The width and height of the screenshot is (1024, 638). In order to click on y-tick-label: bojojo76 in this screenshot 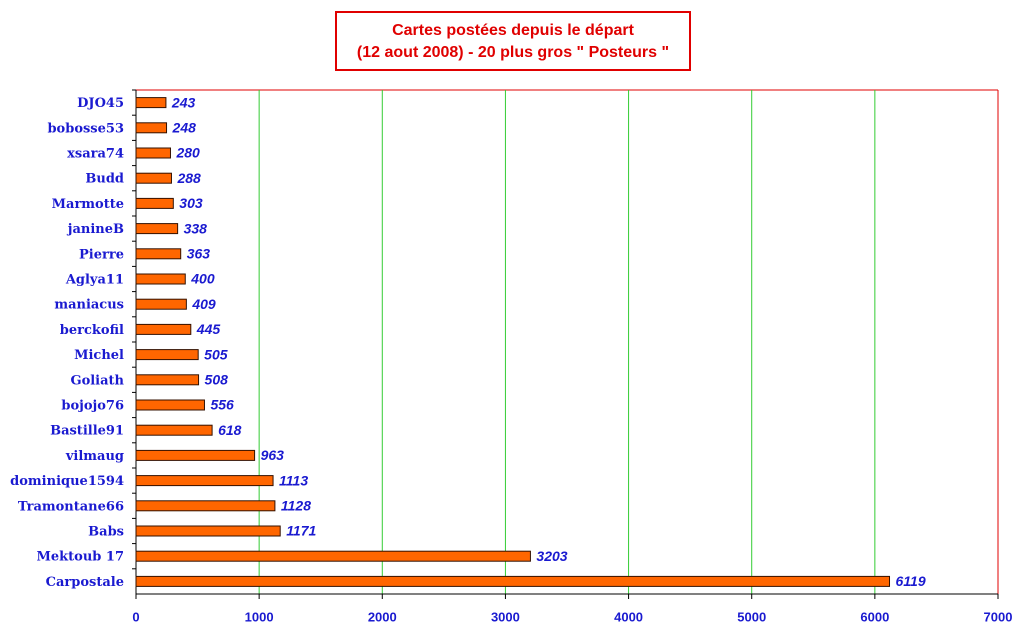, I will do `click(92, 406)`.